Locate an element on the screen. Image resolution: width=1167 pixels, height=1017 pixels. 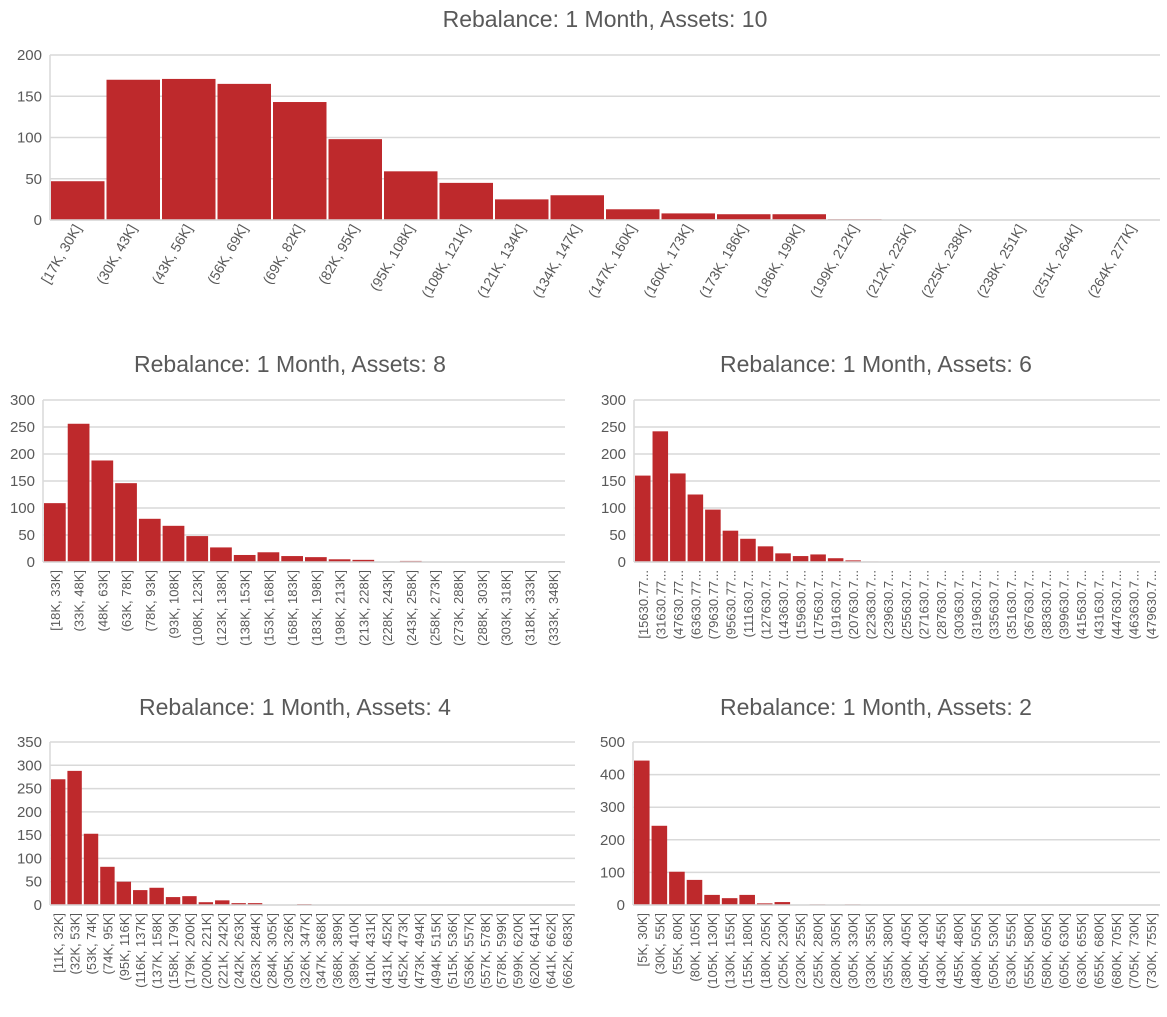
x-tick-label: (326K, 347K] is located at coordinates (304, 951).